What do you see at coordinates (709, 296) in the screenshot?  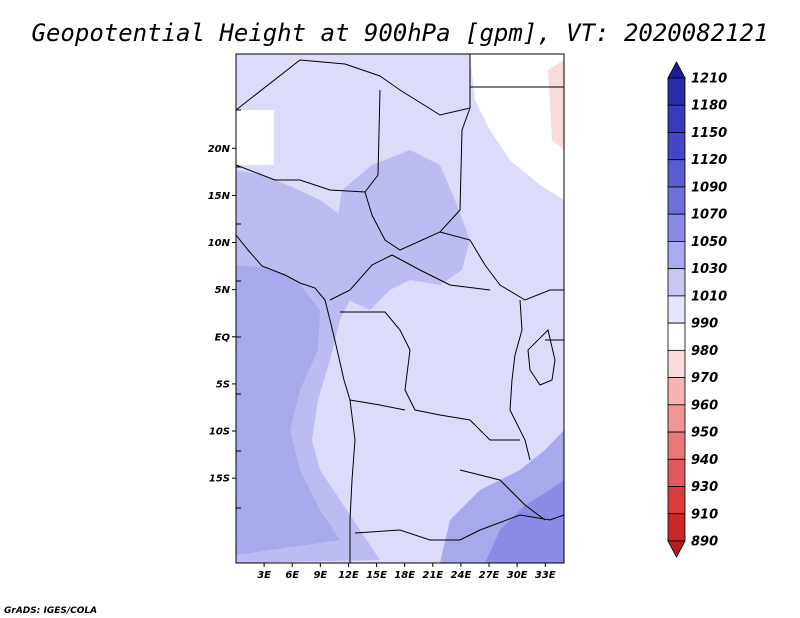 I see `colorbar-label: 1010` at bounding box center [709, 296].